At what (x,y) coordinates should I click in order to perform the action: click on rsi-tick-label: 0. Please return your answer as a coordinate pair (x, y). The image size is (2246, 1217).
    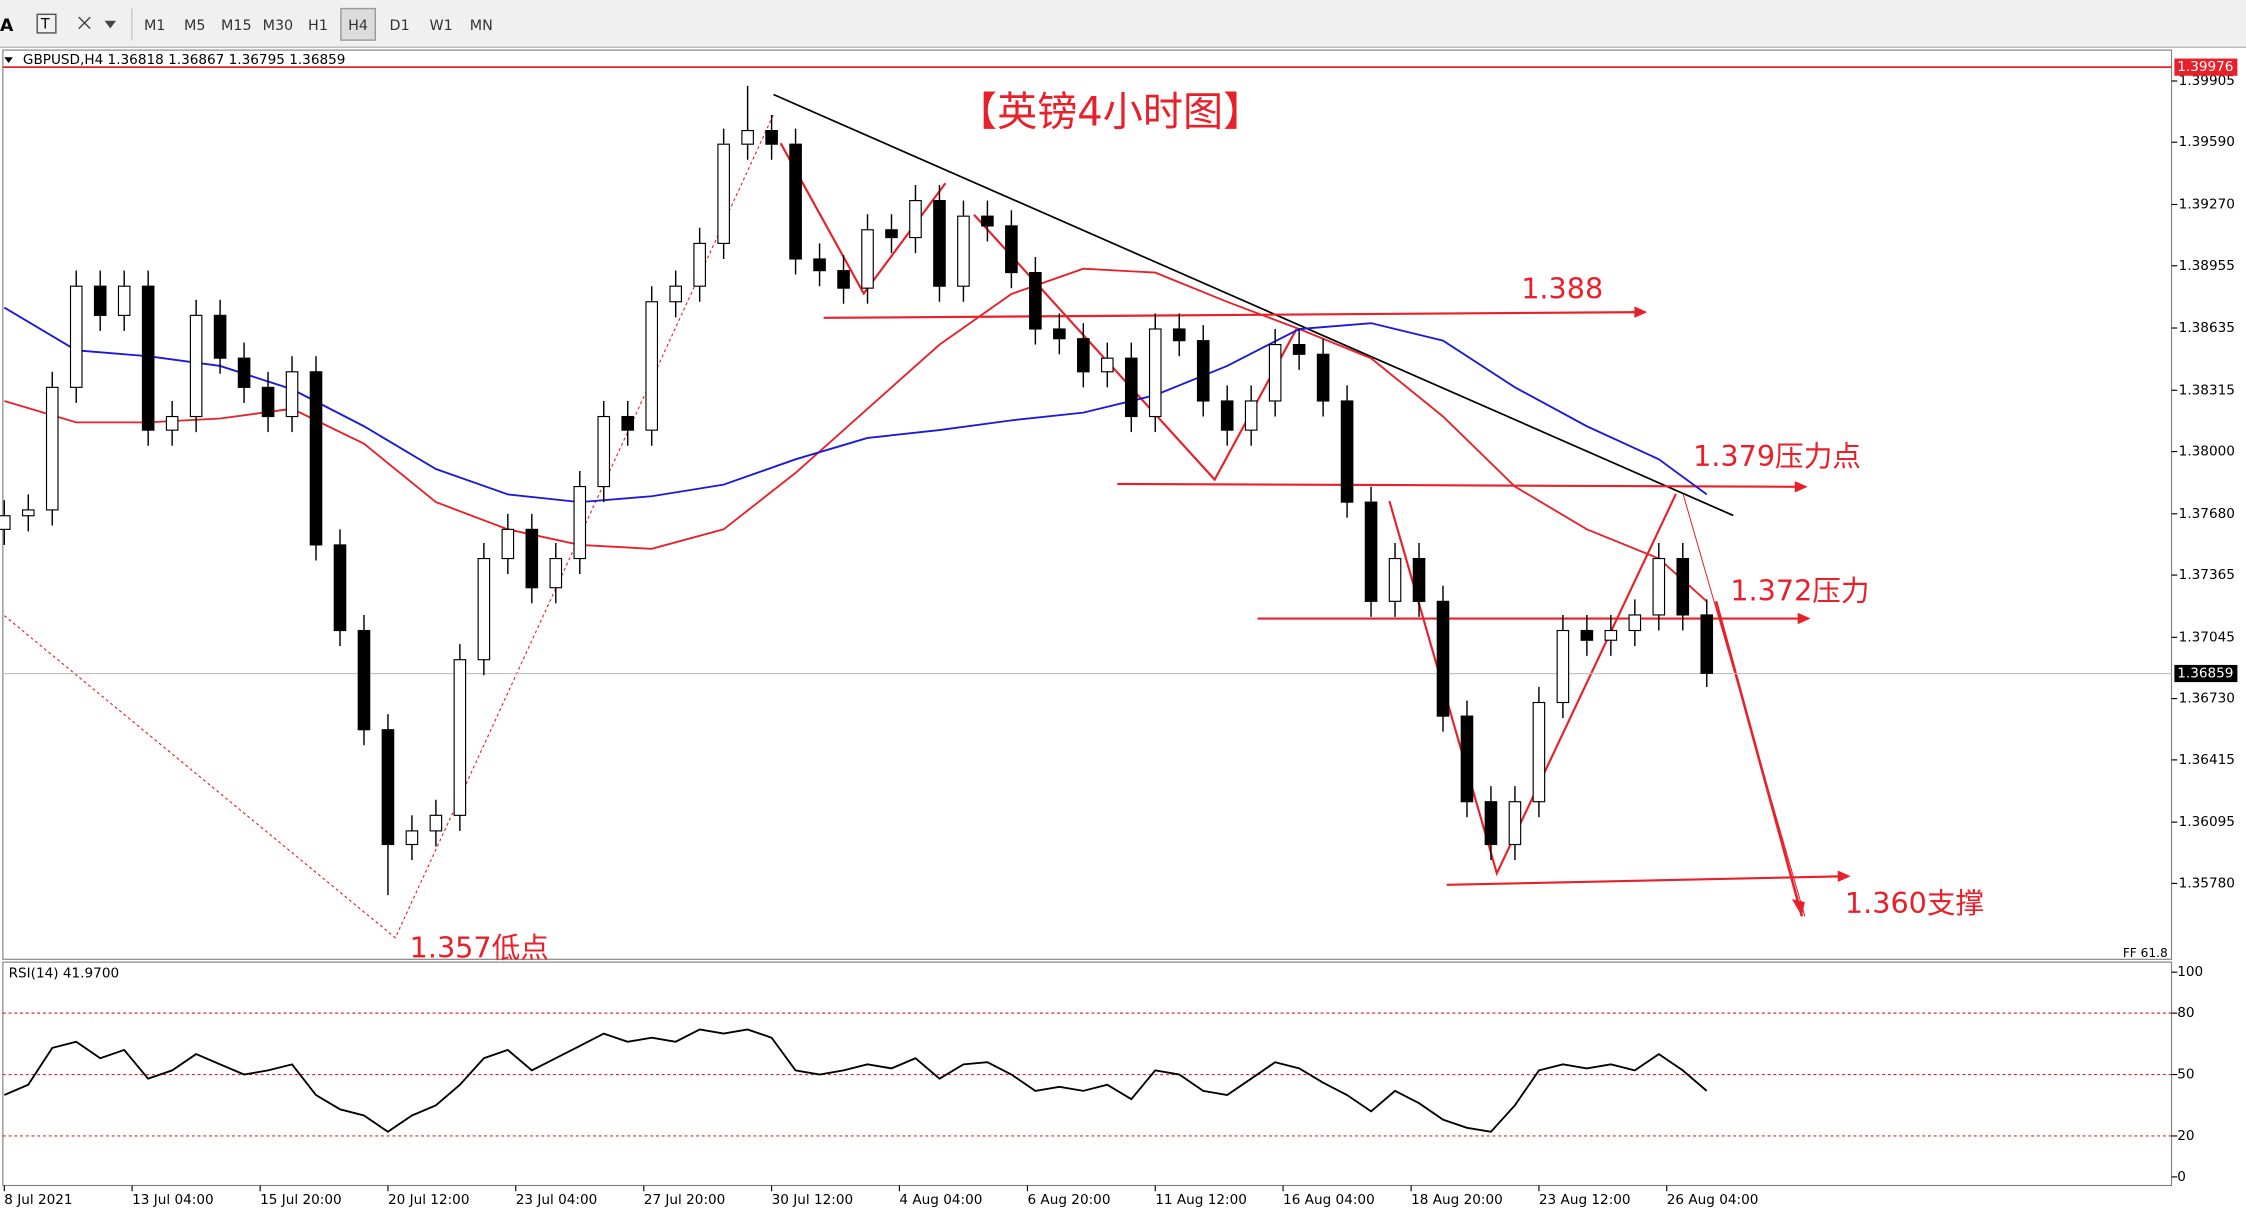
    Looking at the image, I should click on (2181, 1177).